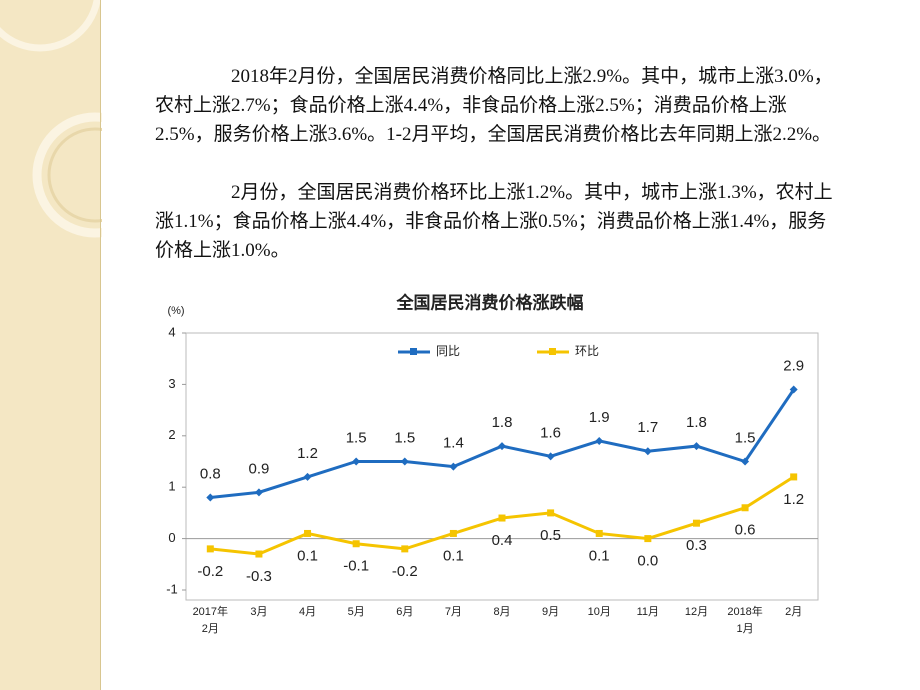 This screenshot has width=920, height=690. Describe the element at coordinates (258, 468) in the screenshot. I see `data-label: 0.9` at that location.